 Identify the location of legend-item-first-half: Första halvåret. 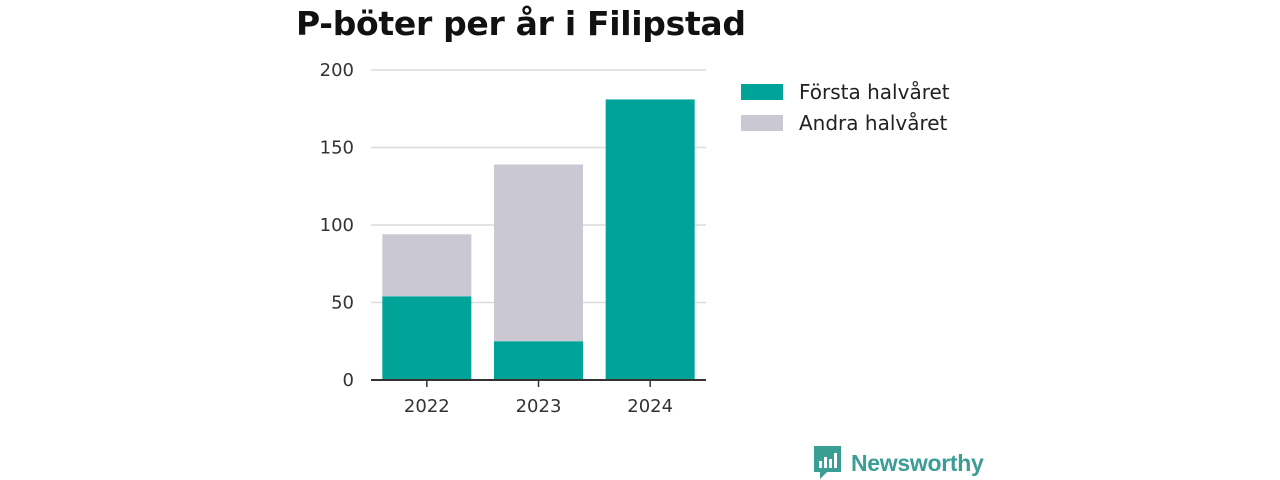
(845, 91).